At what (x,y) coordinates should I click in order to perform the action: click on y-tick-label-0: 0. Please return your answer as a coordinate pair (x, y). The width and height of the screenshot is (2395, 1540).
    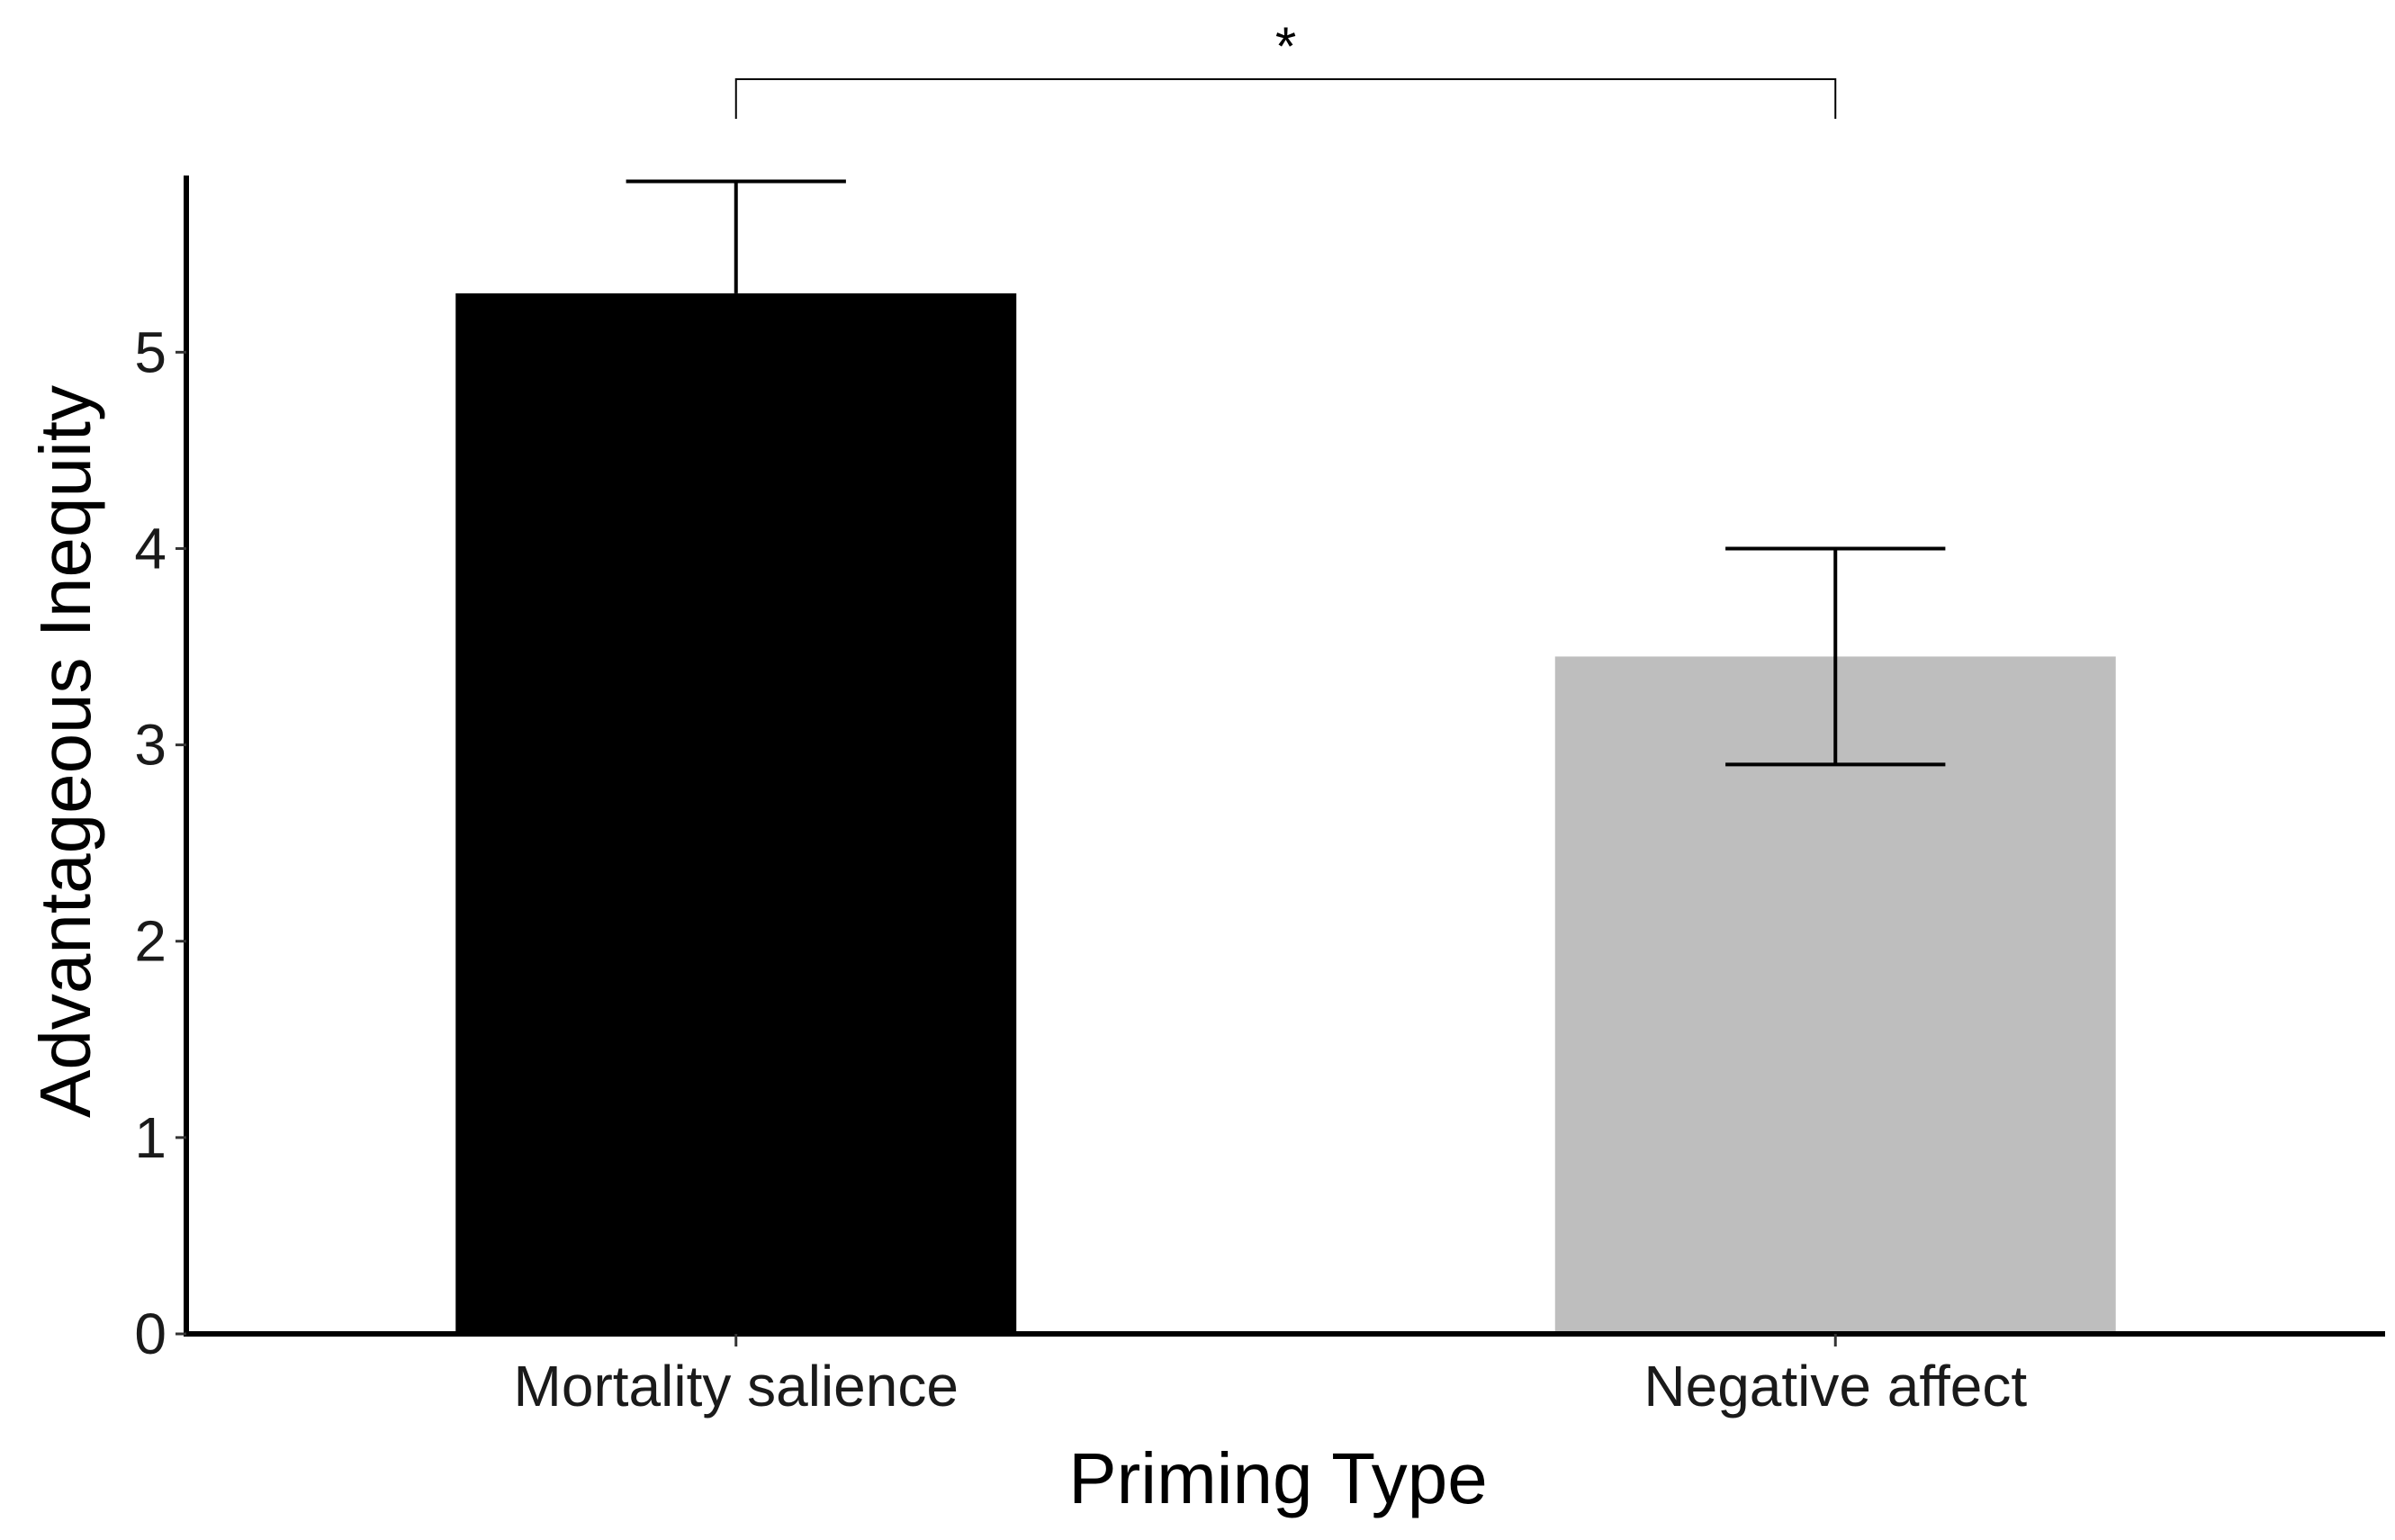
    Looking at the image, I should click on (150, 1333).